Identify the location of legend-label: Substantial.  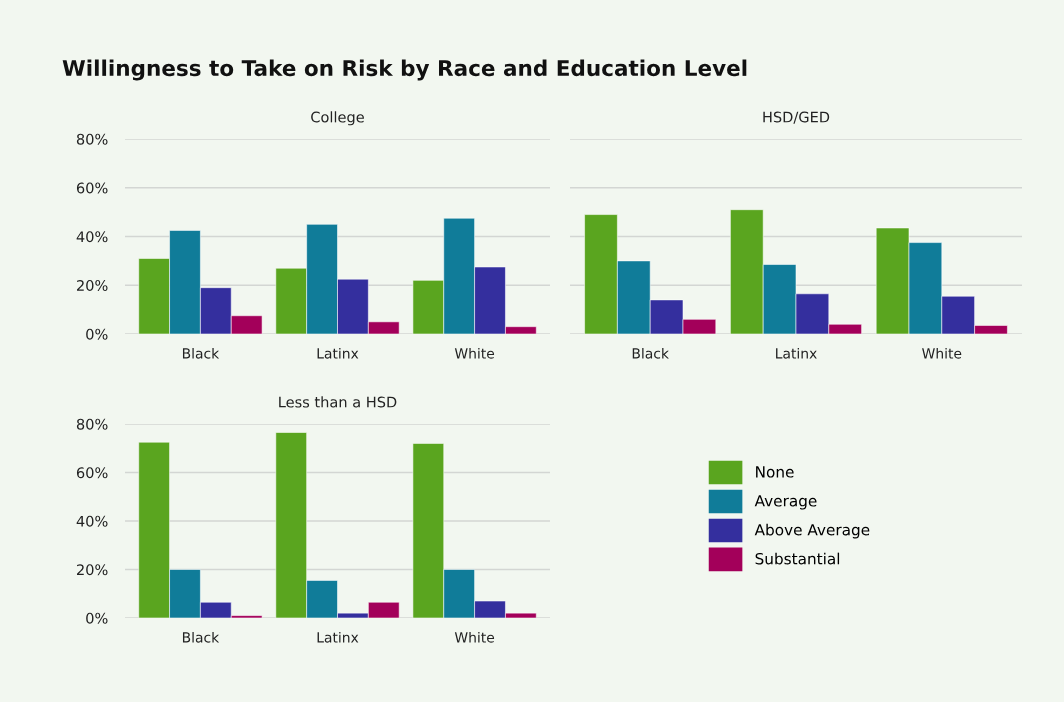
(797, 558).